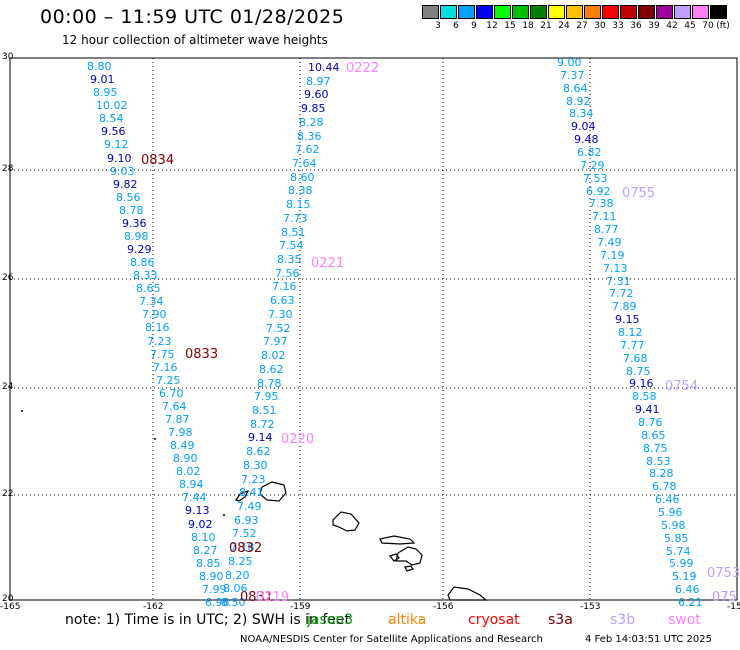 The image size is (740, 650). What do you see at coordinates (708, 26) in the screenshot?
I see `legend-label: 70` at bounding box center [708, 26].